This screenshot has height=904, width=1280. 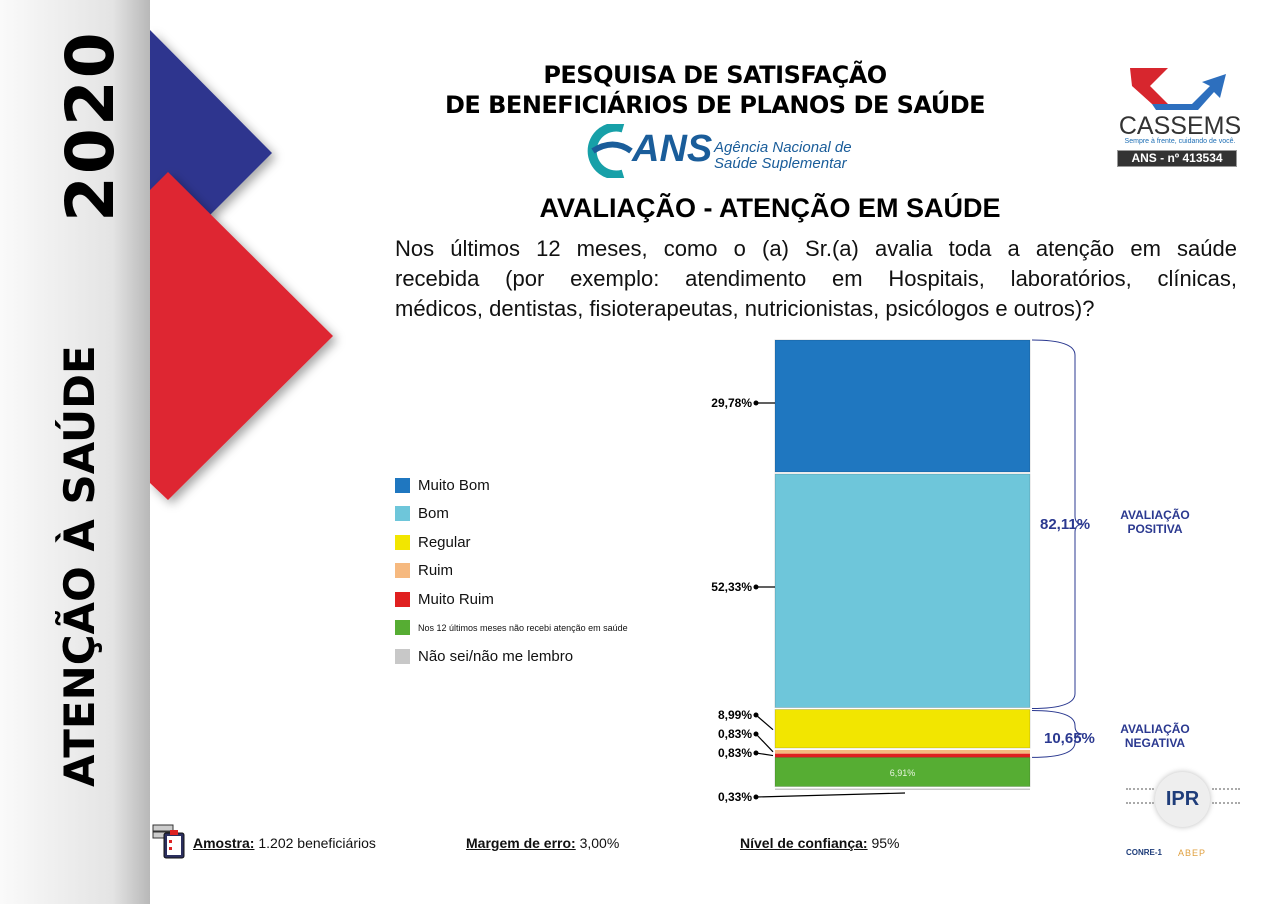 What do you see at coordinates (241, 336) in the screenshot?
I see `red-triangle` at bounding box center [241, 336].